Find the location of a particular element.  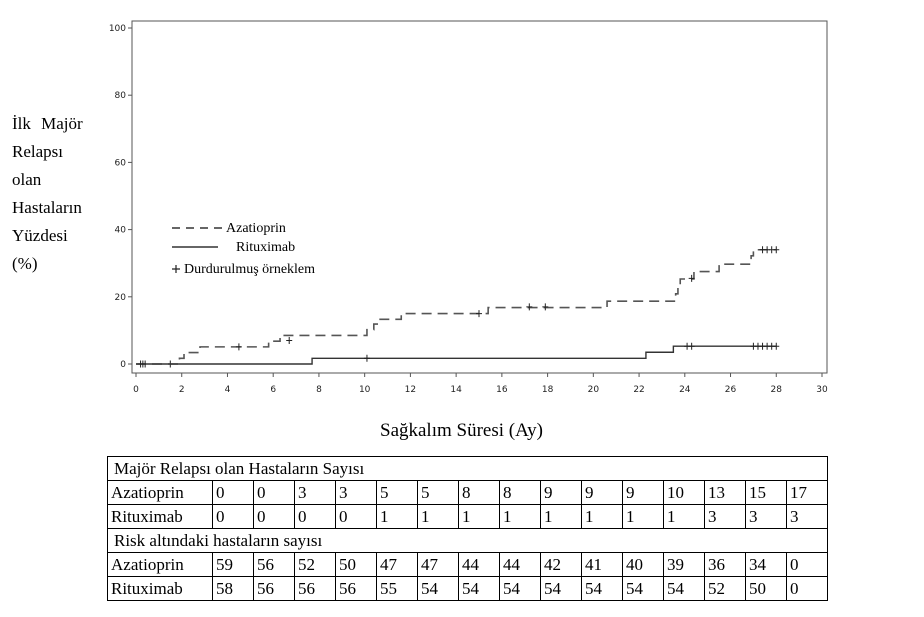

y-tick-label: 80 is located at coordinates (121, 96).